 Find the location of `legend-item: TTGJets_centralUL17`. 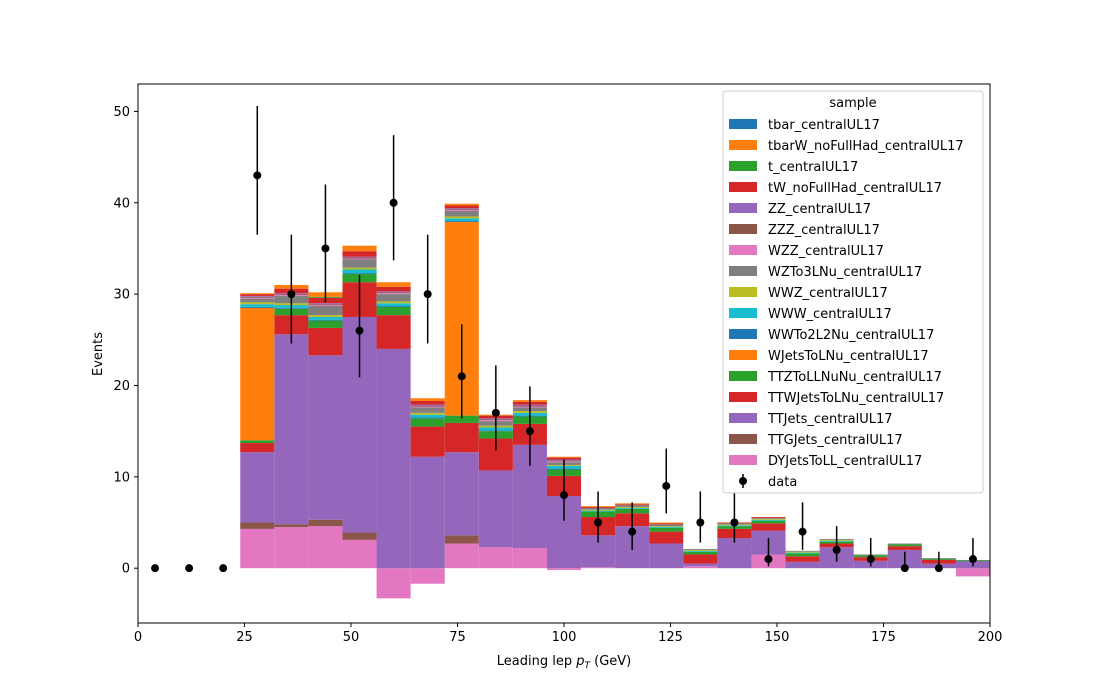

legend-item: TTGJets_centralUL17 is located at coordinates (816, 440).